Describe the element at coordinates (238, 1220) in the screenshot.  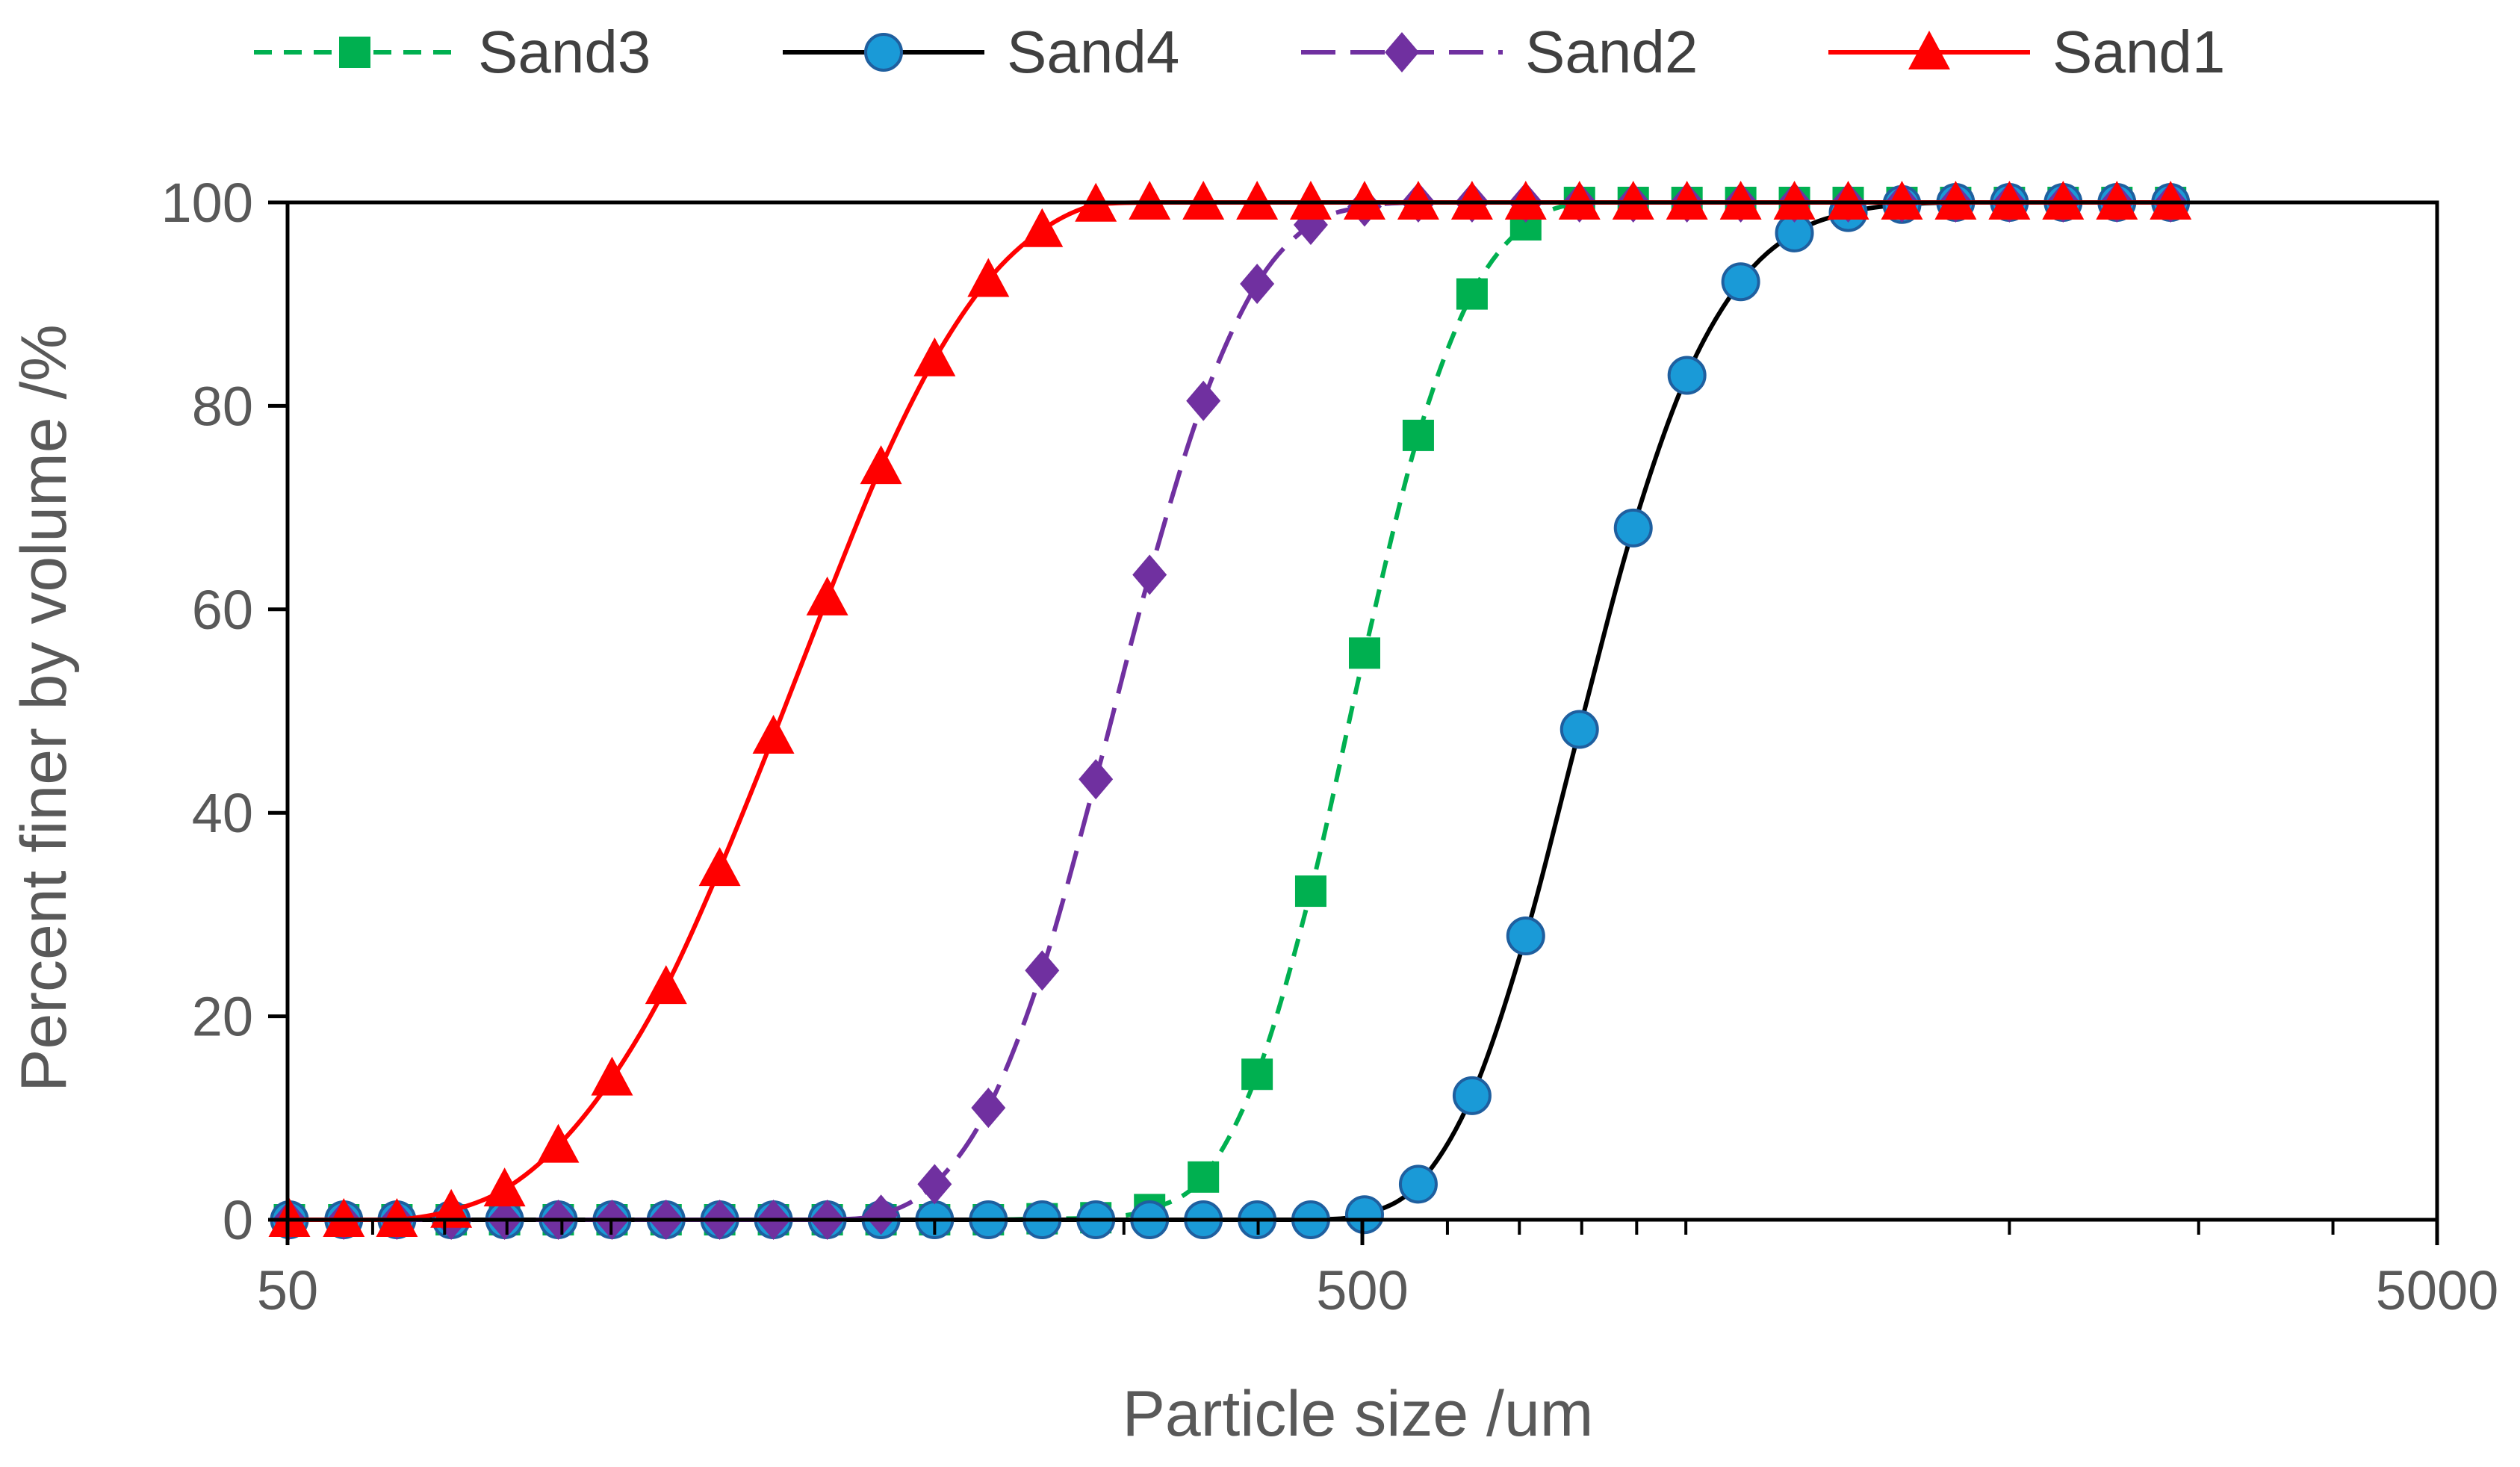
I see `y-tick-label: 0` at that location.